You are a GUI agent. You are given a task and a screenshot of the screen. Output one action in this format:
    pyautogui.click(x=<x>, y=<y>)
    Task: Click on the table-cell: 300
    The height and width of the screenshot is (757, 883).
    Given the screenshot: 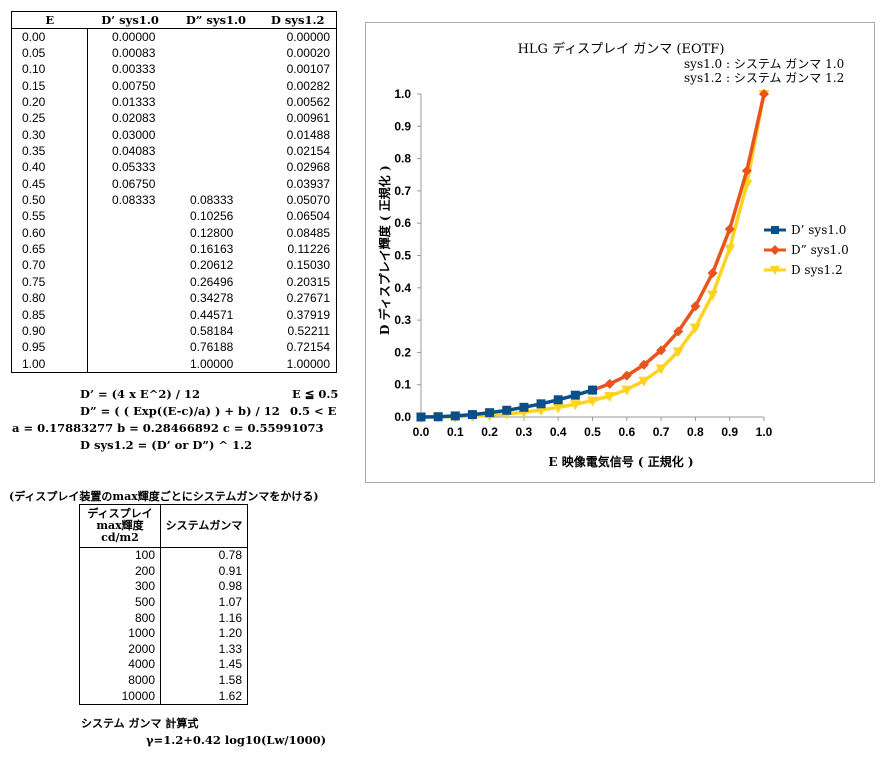 What is the action you would take?
    pyautogui.click(x=120, y=587)
    